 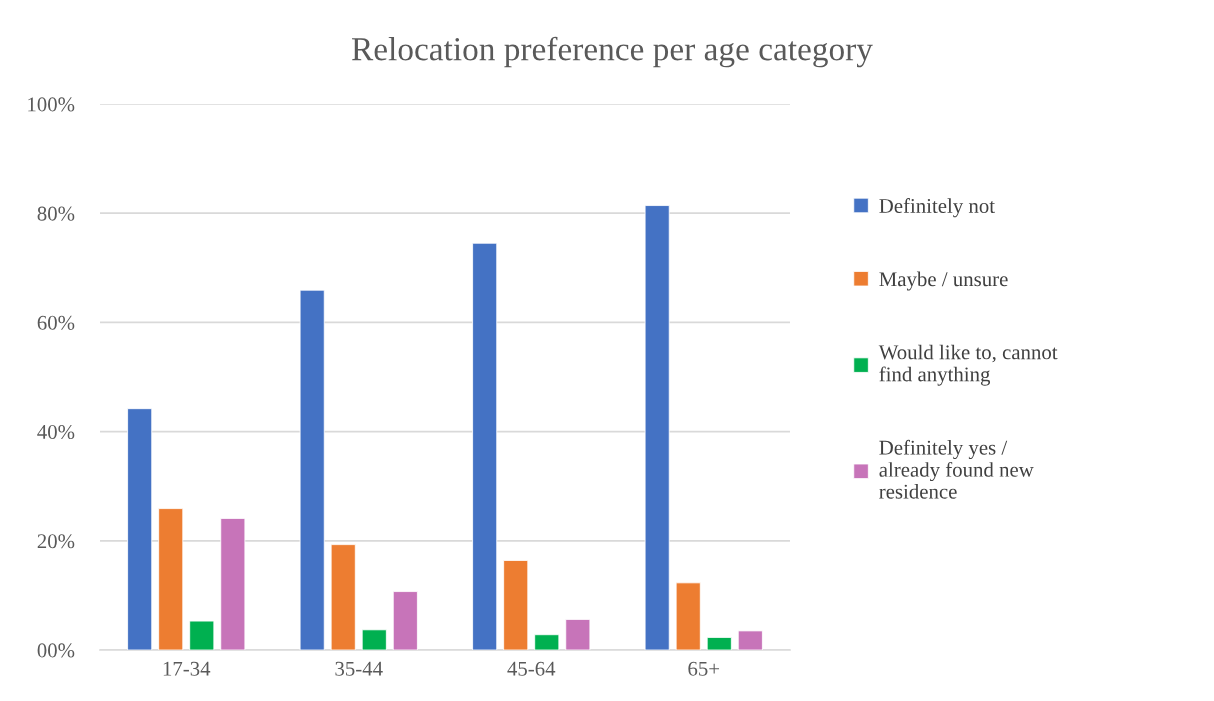 What do you see at coordinates (531, 668) in the screenshot?
I see `x-tick-label: 45-64` at bounding box center [531, 668].